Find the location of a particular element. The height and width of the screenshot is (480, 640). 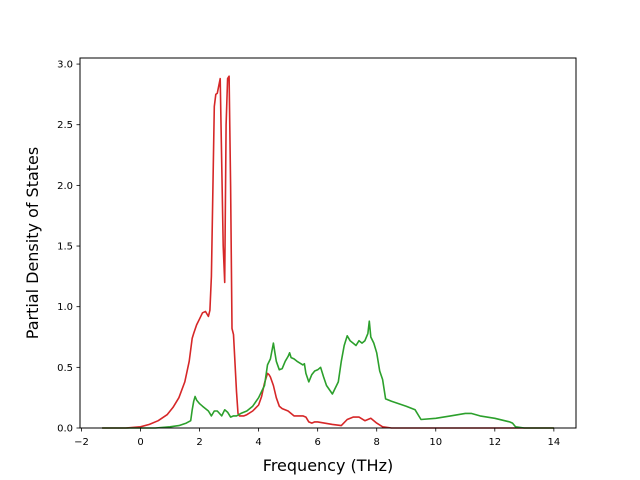

x-tick-label: 0 is located at coordinates (140, 442).